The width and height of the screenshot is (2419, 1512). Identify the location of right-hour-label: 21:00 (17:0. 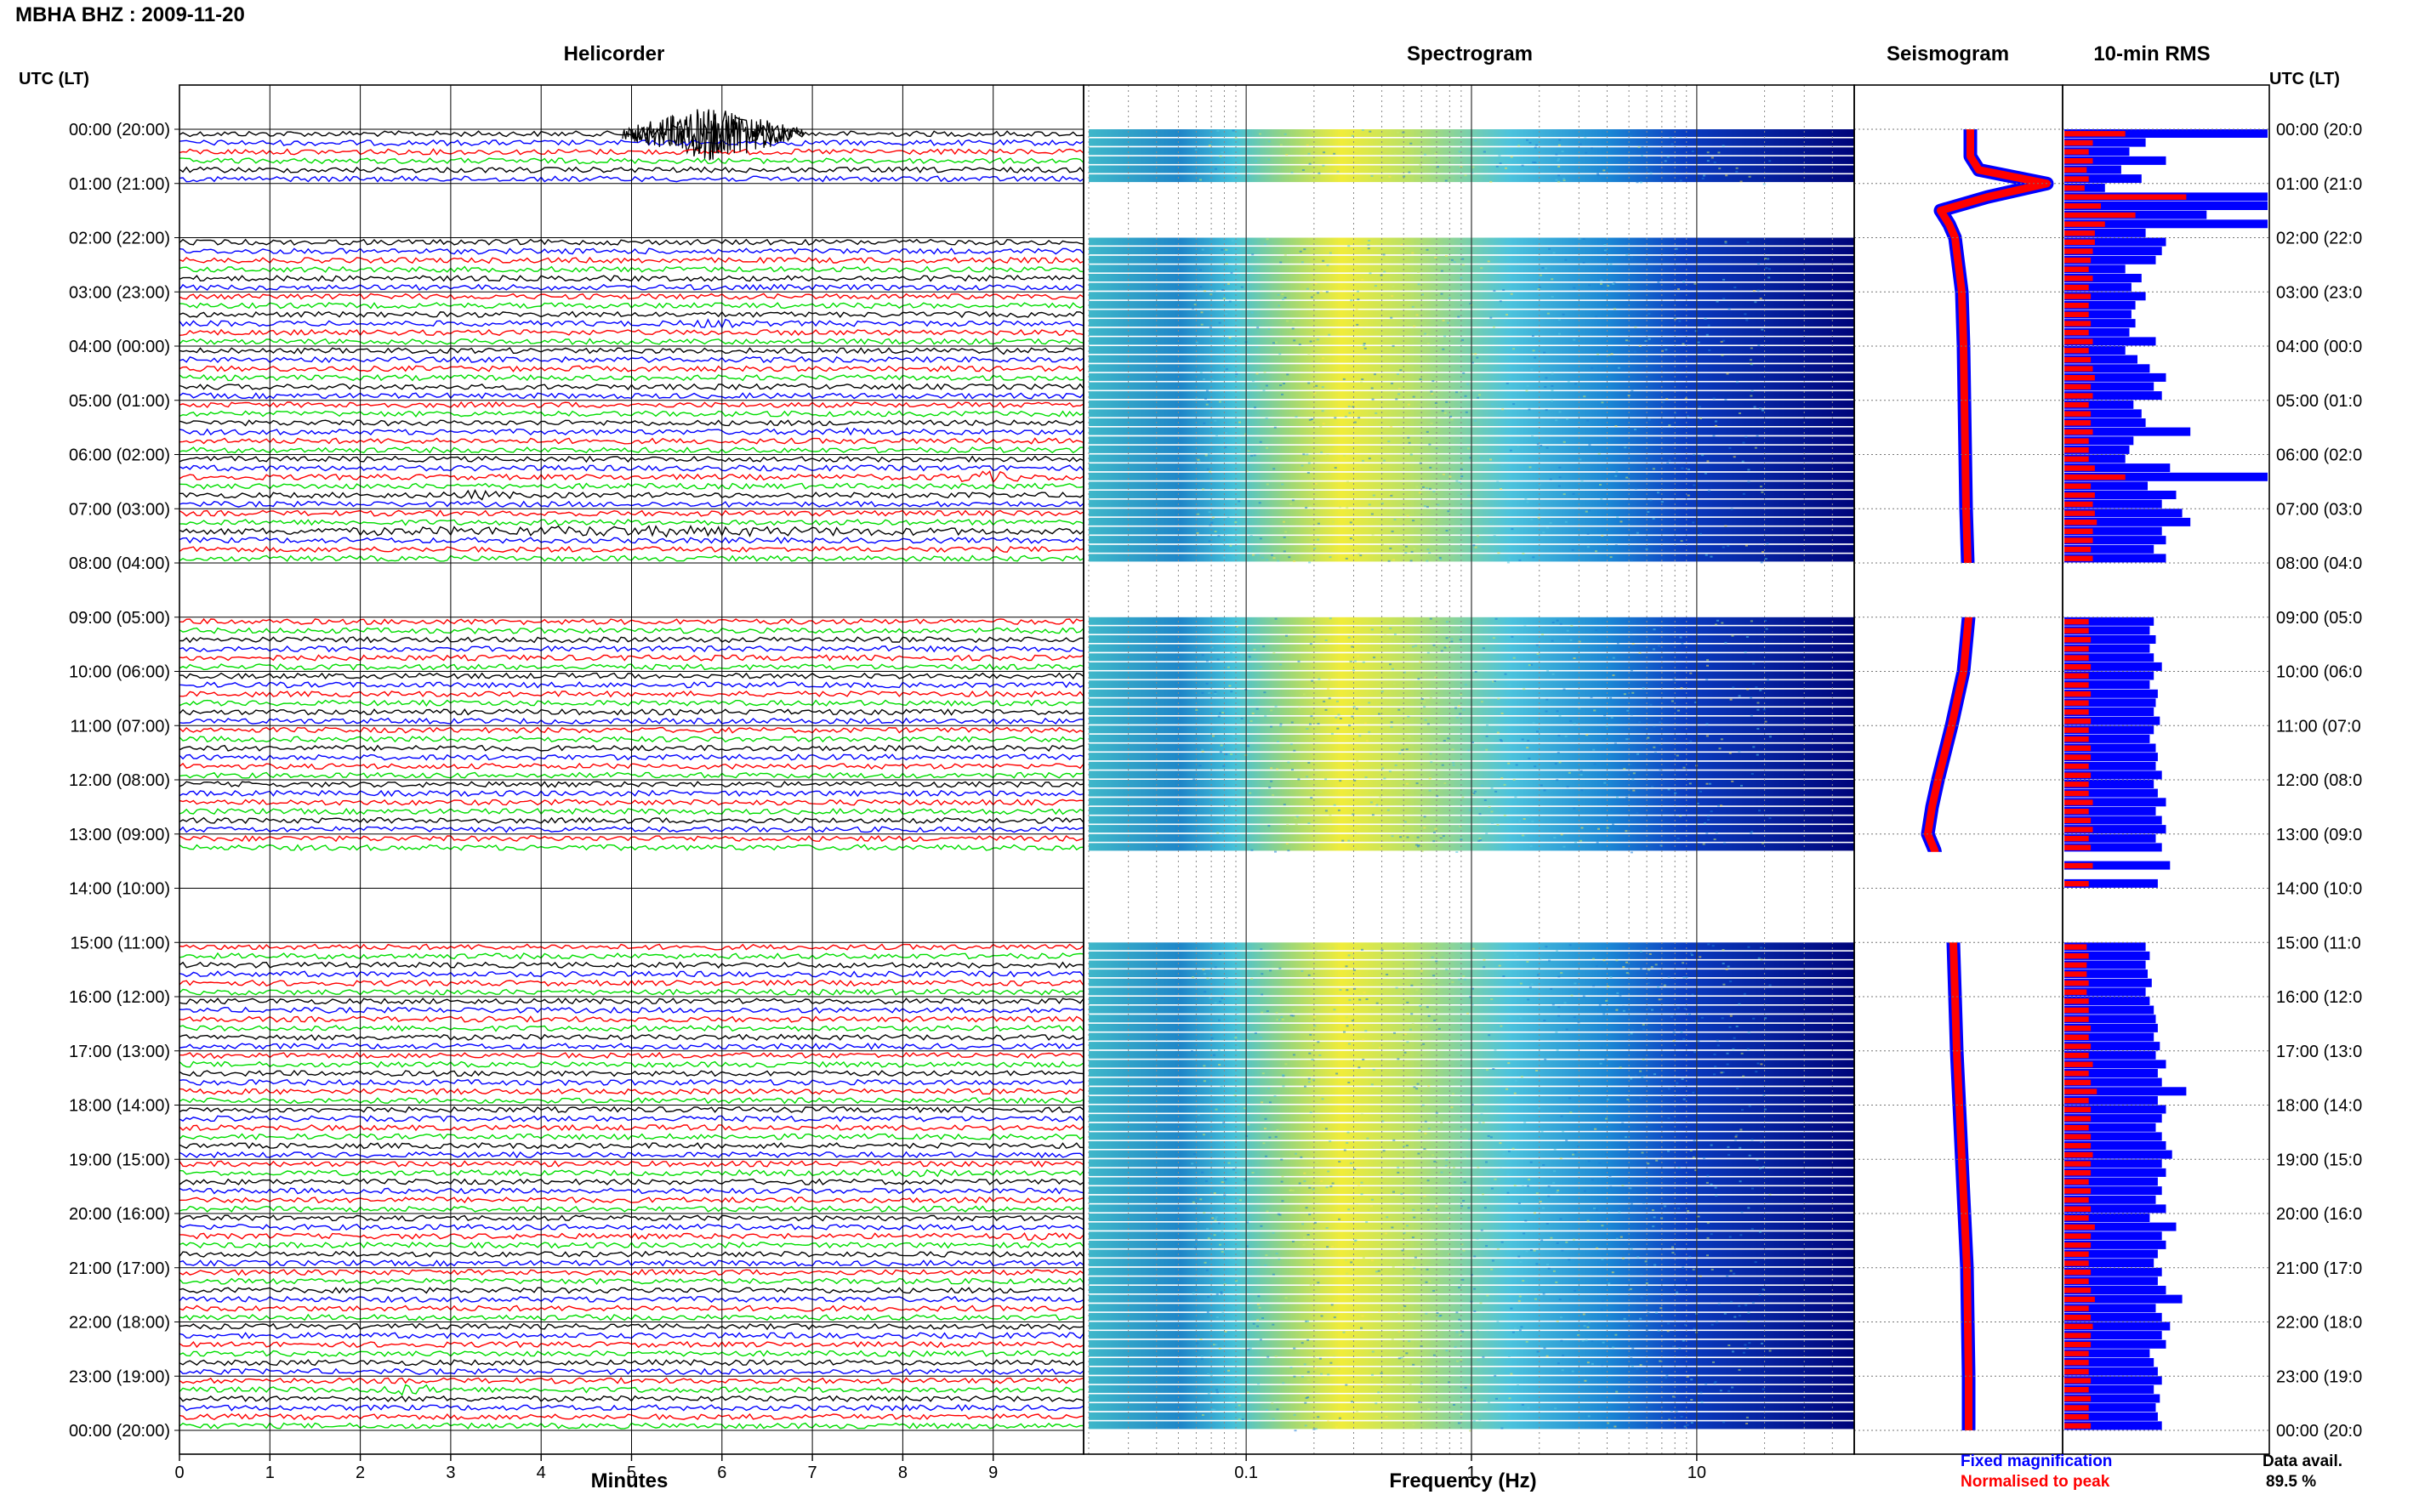
(2319, 1268).